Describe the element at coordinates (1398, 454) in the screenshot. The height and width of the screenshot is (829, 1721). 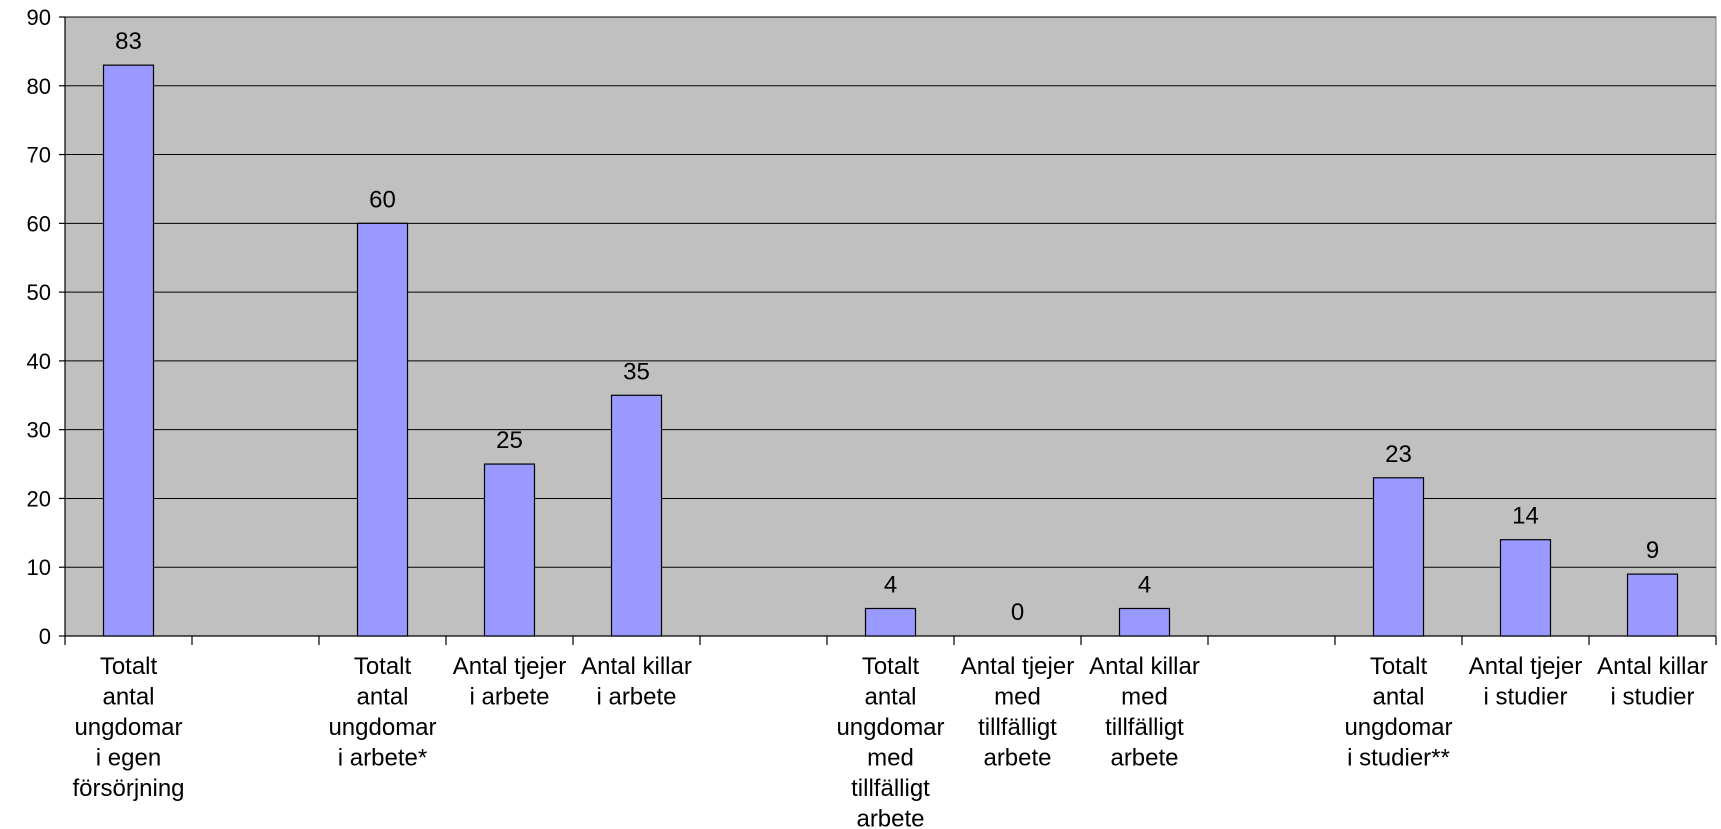
I see `data-label: 23` at that location.